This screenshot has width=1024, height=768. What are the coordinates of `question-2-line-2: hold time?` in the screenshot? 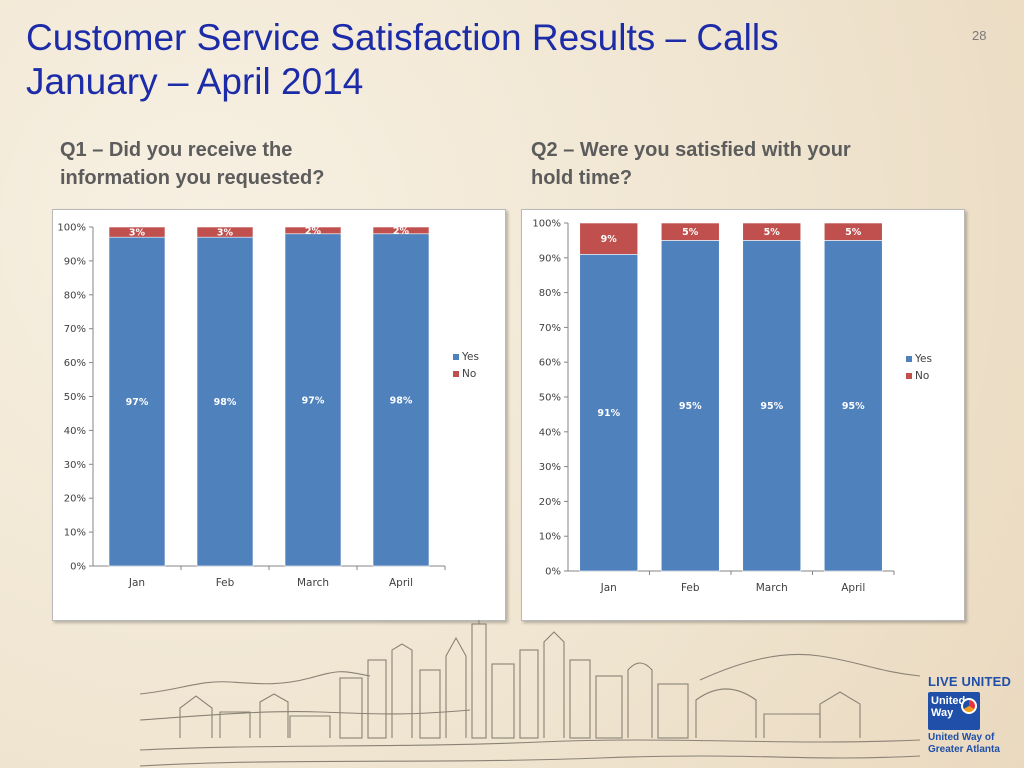 It's located at (582, 178).